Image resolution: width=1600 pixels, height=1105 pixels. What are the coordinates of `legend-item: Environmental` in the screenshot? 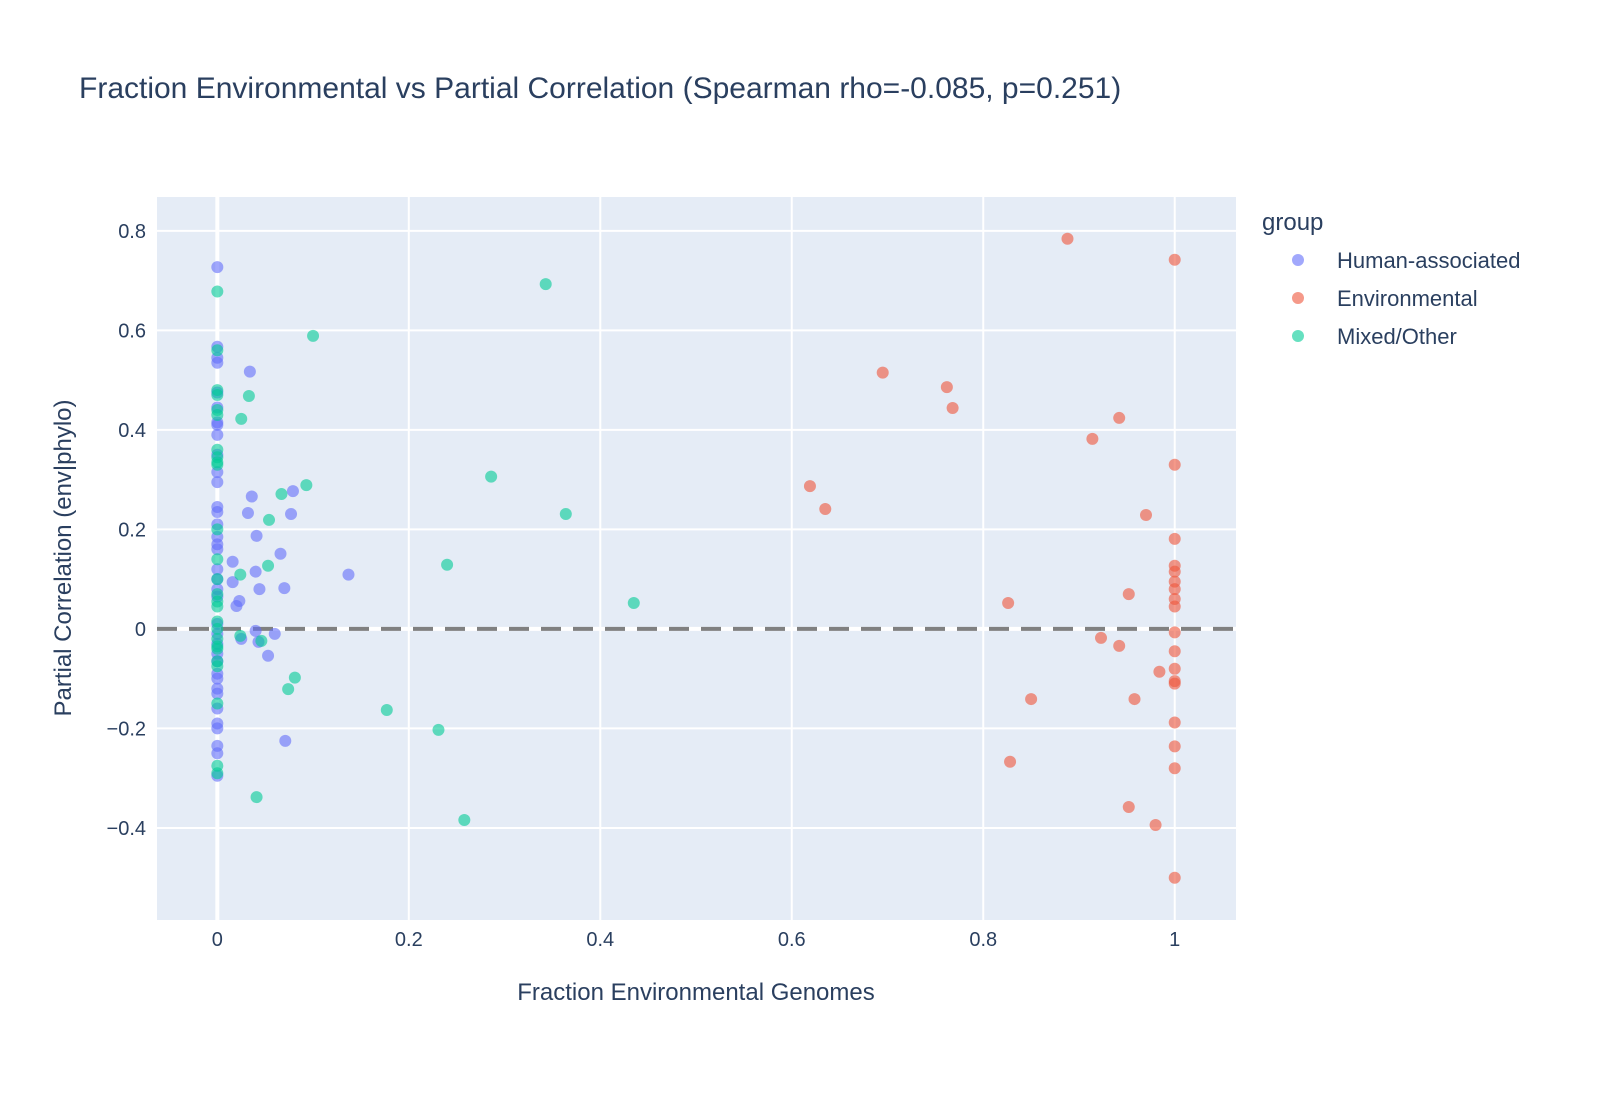 It's located at (1385, 298).